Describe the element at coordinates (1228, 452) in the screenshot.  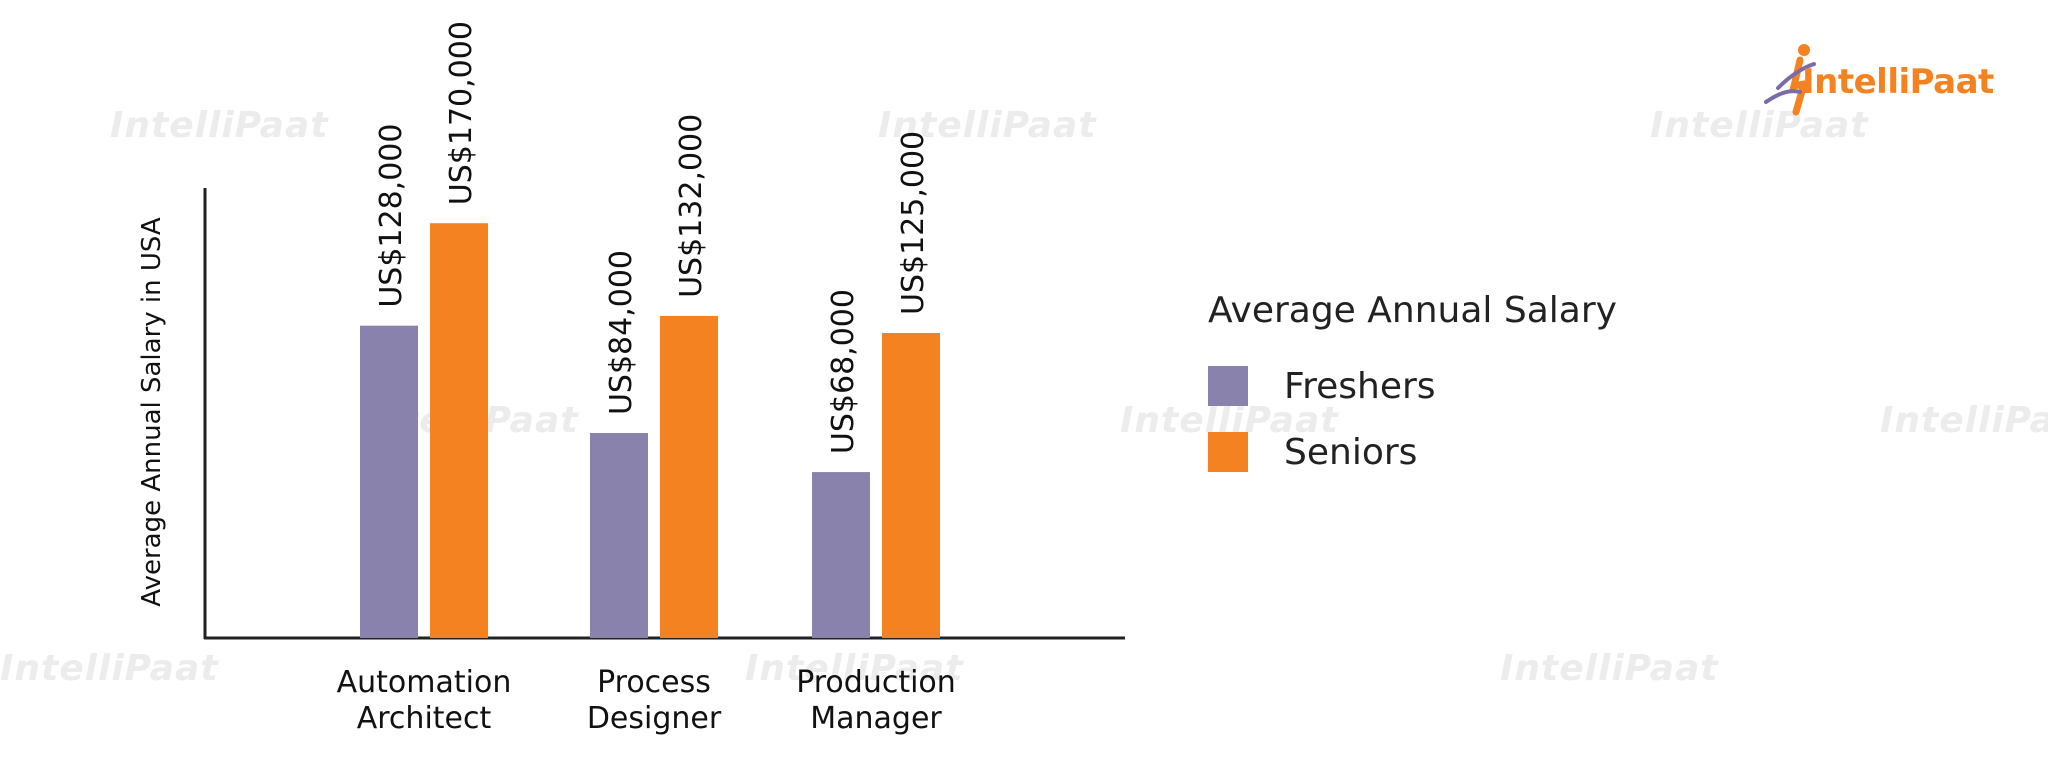
I see `legend-swatch-seniors` at that location.